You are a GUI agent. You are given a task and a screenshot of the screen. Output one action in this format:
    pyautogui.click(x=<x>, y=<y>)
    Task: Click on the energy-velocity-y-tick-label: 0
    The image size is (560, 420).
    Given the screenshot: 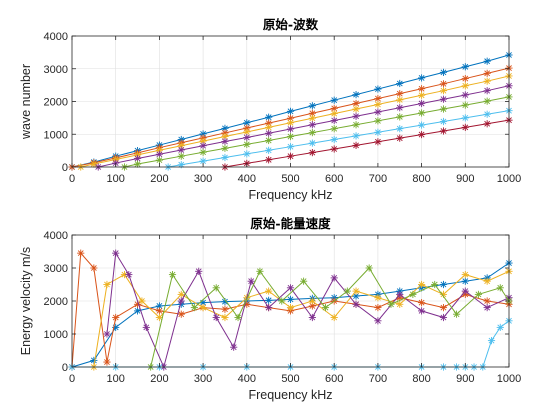 What is the action you would take?
    pyautogui.click(x=65, y=368)
    